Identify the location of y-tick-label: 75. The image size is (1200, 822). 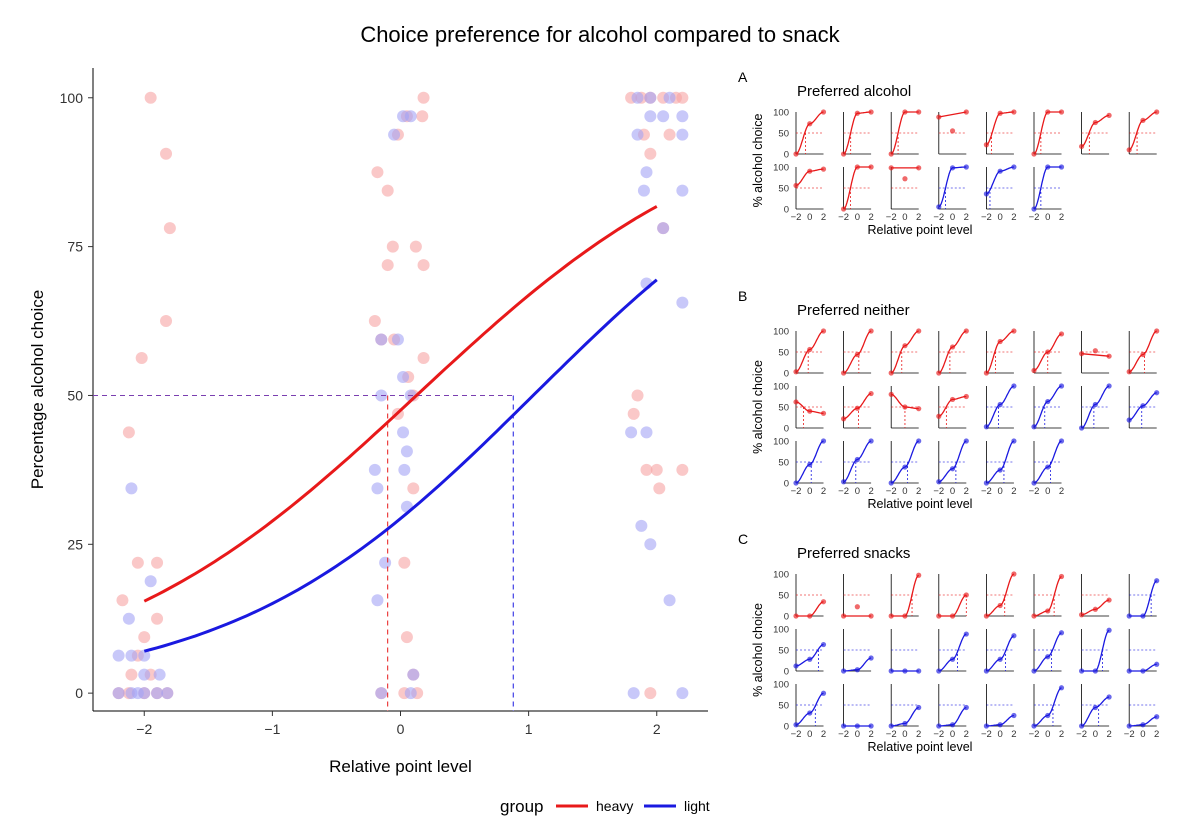
(75, 247).